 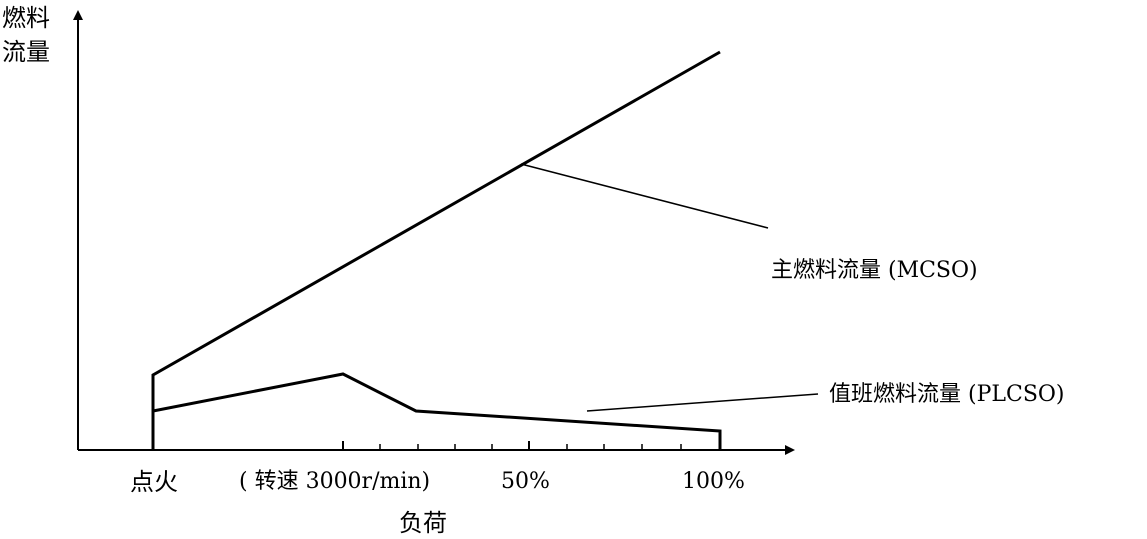 I want to click on y-axis-label-line1: 燃料, so click(x=26, y=18).